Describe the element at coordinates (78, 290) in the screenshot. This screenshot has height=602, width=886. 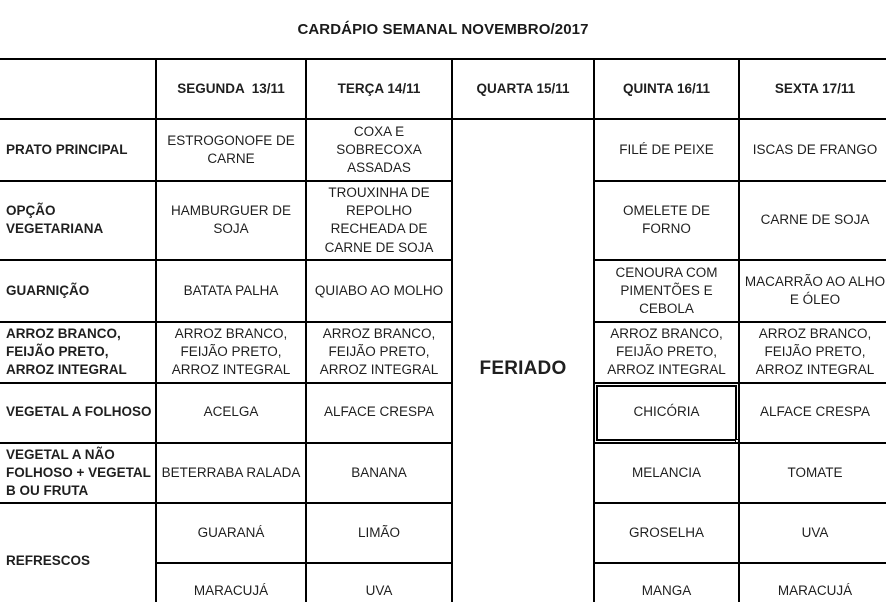
I see `row-label-guarnicao: GUARNIÇÃO` at that location.